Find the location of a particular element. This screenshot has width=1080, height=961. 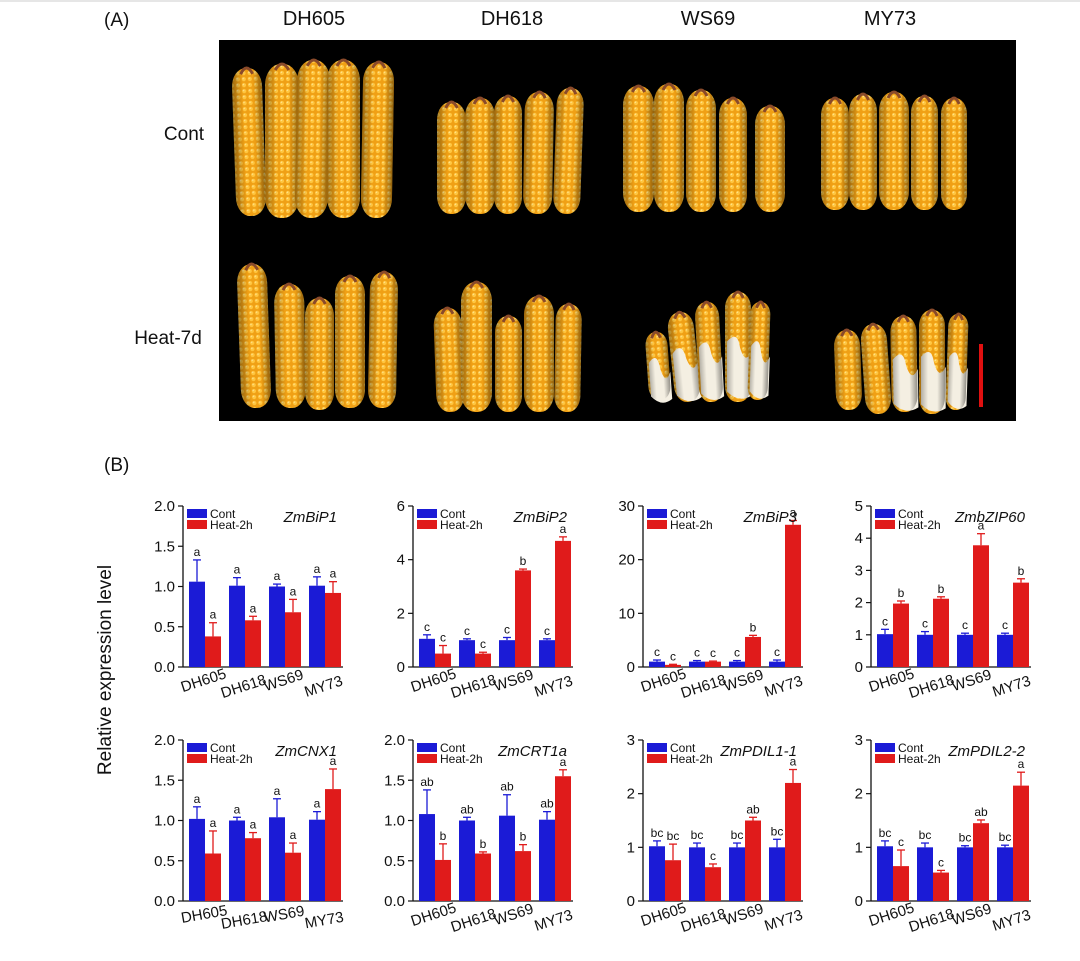

chart-title: ZmPDIL2-2 is located at coordinates (986, 751).